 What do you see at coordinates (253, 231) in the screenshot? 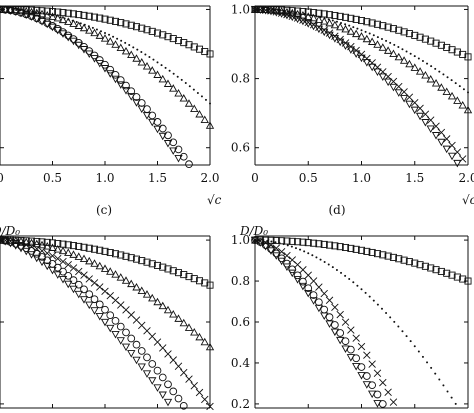
I see `y-axis-label-d: D/D₀` at bounding box center [253, 231].